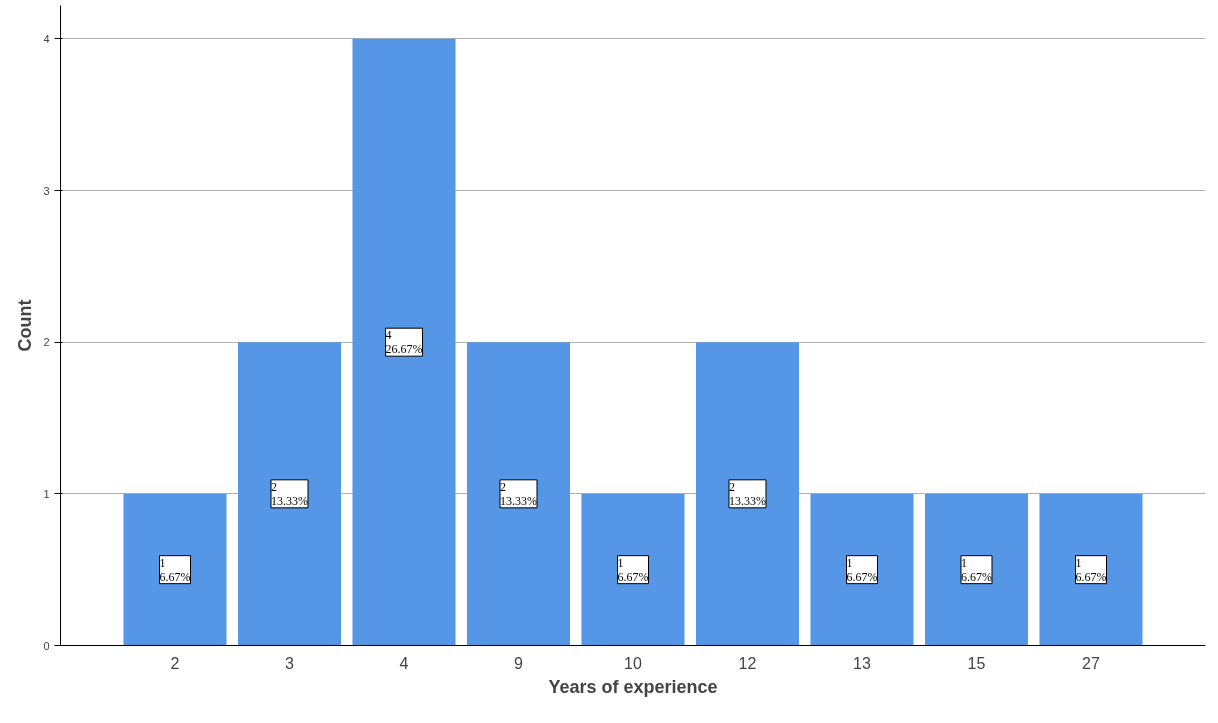 This screenshot has width=1218, height=723. Describe the element at coordinates (46, 38) in the screenshot. I see `y-tick-label: 4` at that location.